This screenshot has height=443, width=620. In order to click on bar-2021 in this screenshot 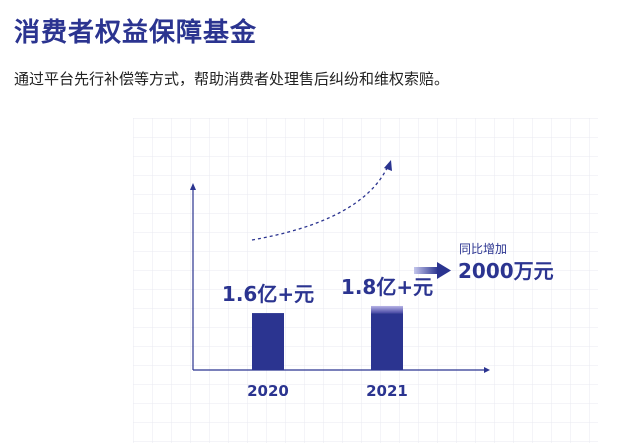, I will do `click(387, 341)`.